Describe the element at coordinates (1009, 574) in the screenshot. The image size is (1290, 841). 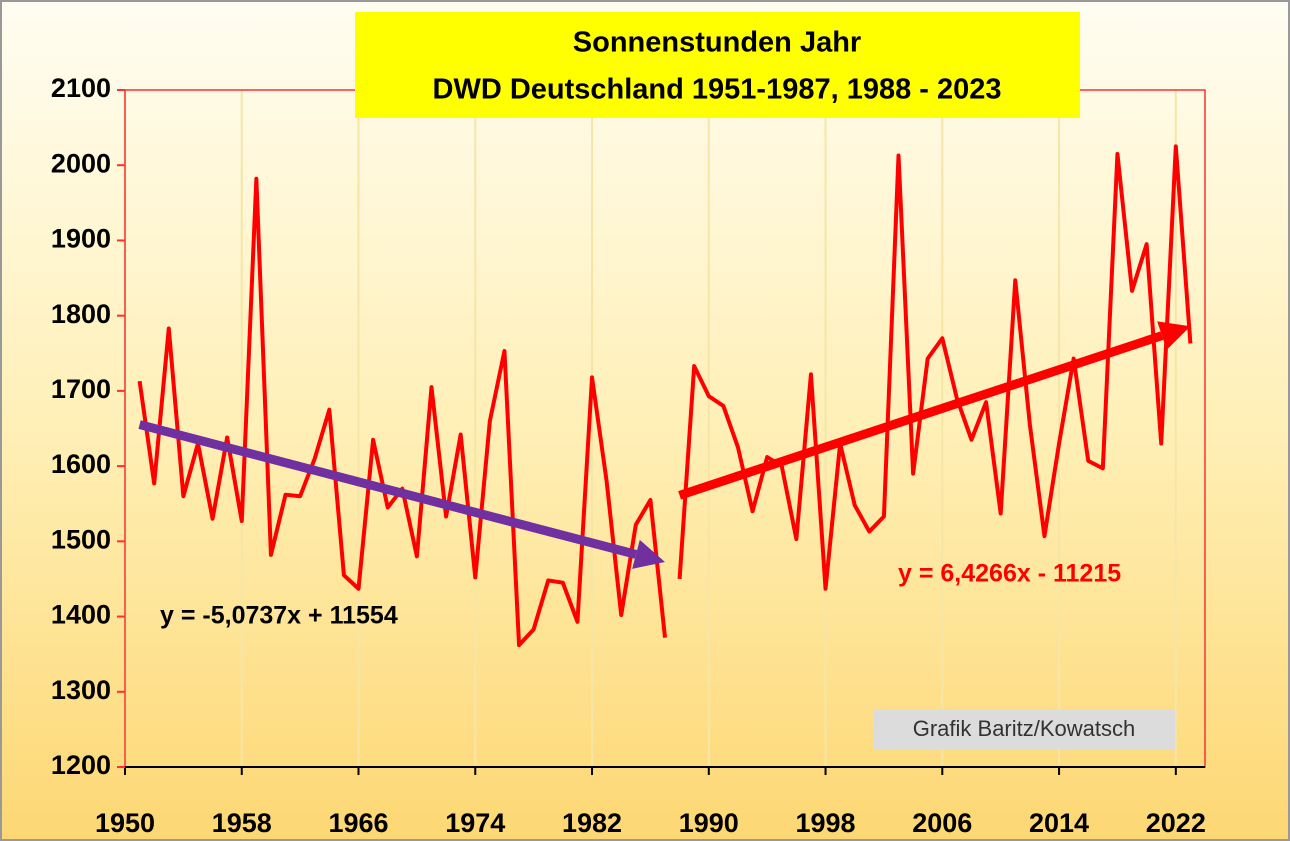
I see `trend-label: y = 6,4266x - 11215` at that location.